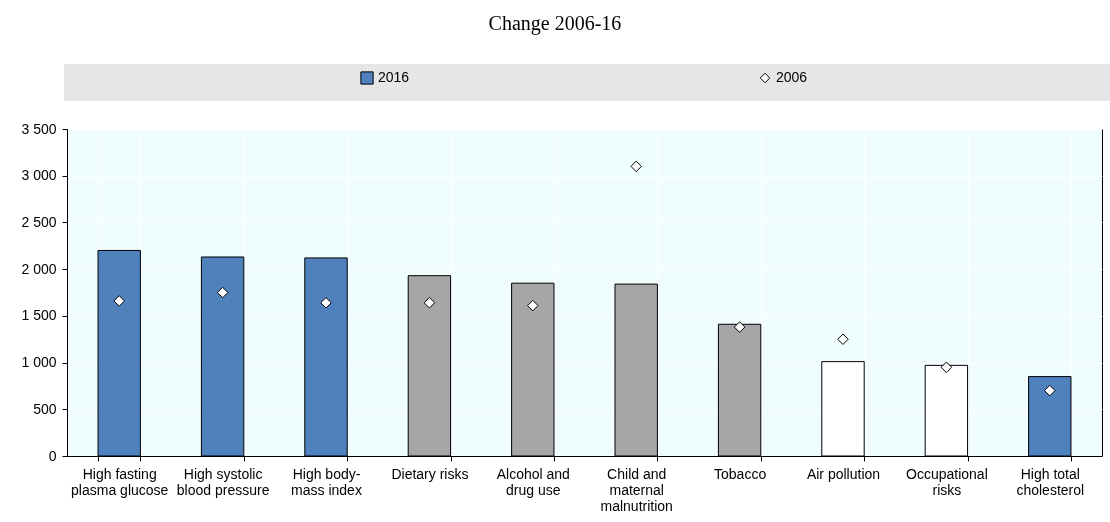 This screenshot has width=1110, height=522. What do you see at coordinates (39, 362) in the screenshot?
I see `y-tick-label: 1 000` at bounding box center [39, 362].